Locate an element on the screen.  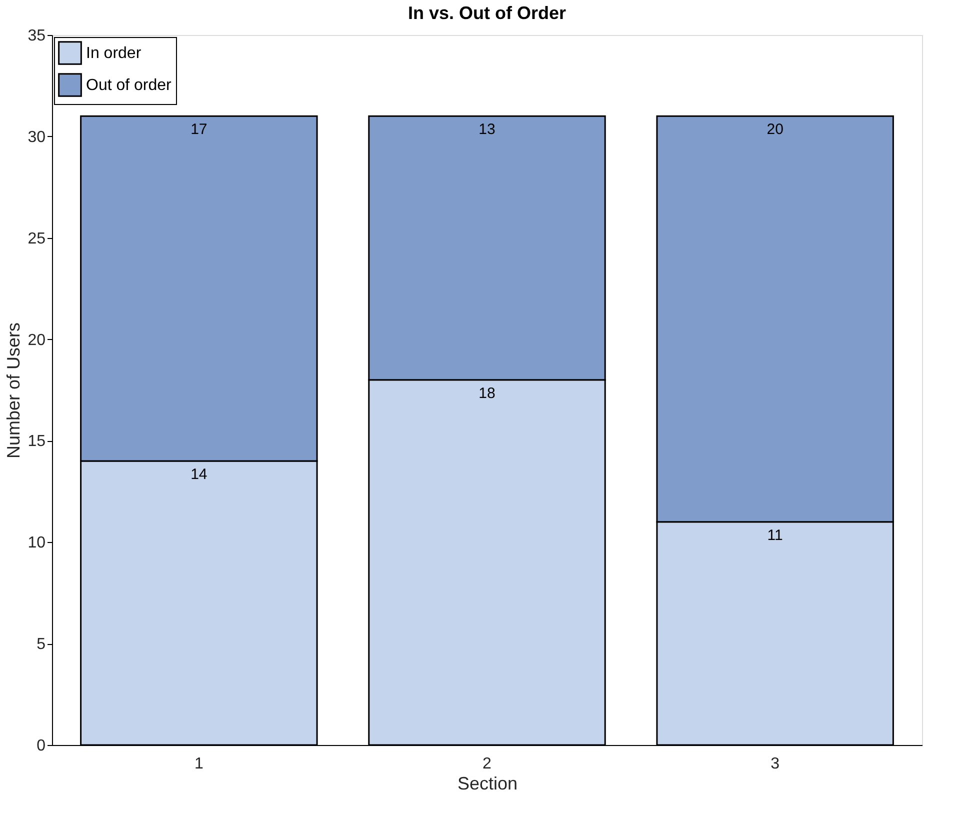
legend-label: In order is located at coordinates (114, 53).